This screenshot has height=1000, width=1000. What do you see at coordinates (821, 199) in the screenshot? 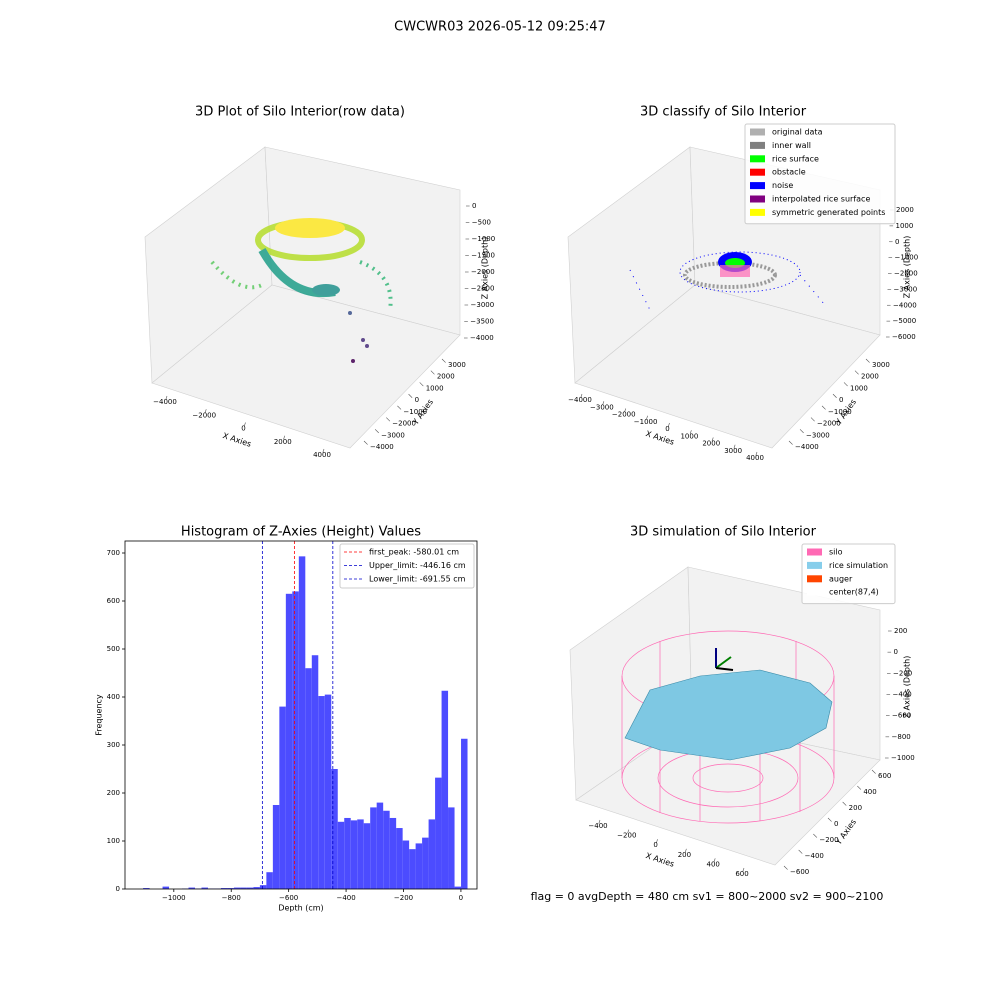
I see `legend-label: interpolated rice surface` at bounding box center [821, 199].